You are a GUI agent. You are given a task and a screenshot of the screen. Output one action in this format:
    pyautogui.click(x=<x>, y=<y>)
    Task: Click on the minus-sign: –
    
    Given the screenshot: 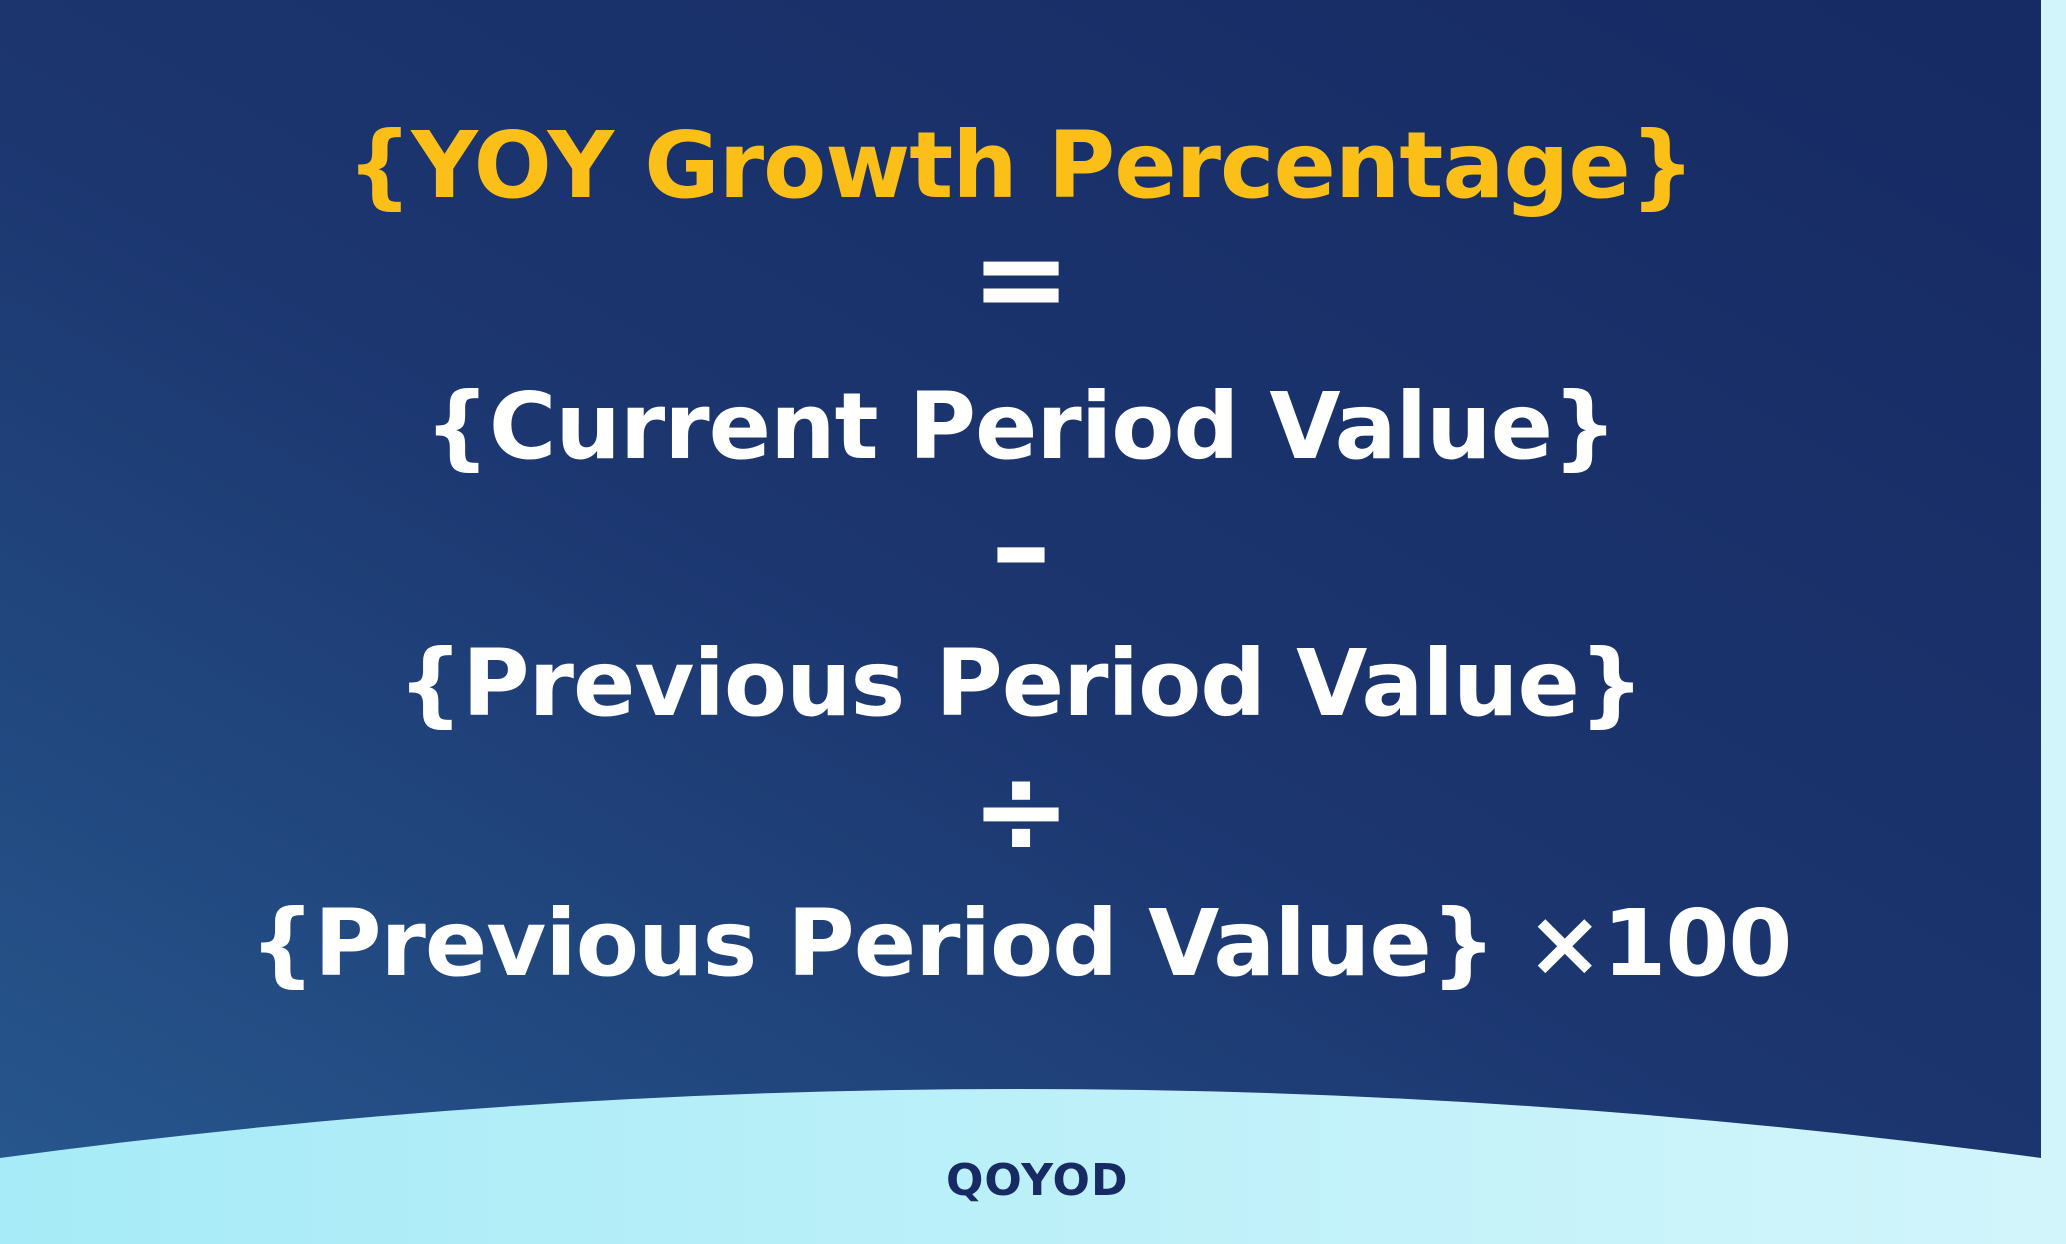 What is the action you would take?
    pyautogui.click(x=1021, y=547)
    